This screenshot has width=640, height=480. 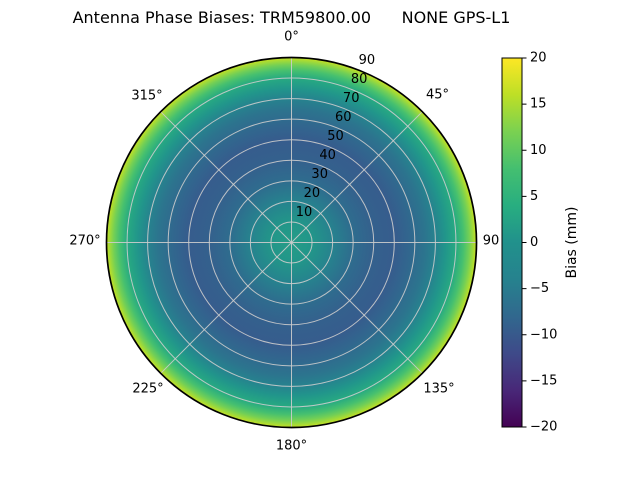 What do you see at coordinates (367, 60) in the screenshot?
I see `r-label-90: 90` at bounding box center [367, 60].